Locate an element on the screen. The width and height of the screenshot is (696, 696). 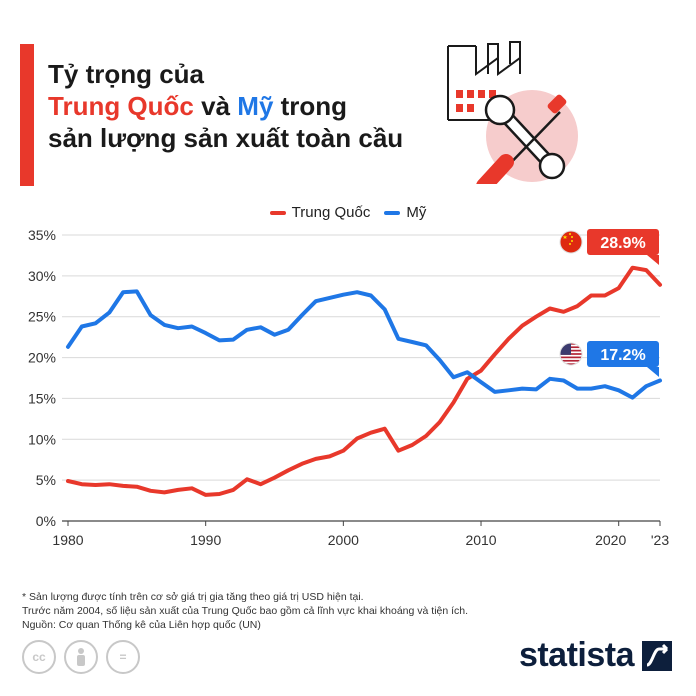
end-label-us: 17.2% is located at coordinates (622, 355).